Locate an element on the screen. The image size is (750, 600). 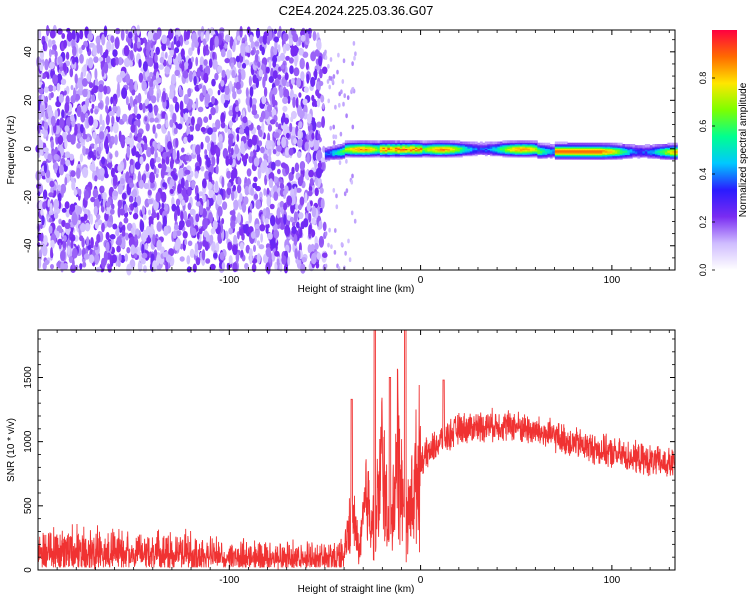
y-tick-label: 0 is located at coordinates (28, 149).